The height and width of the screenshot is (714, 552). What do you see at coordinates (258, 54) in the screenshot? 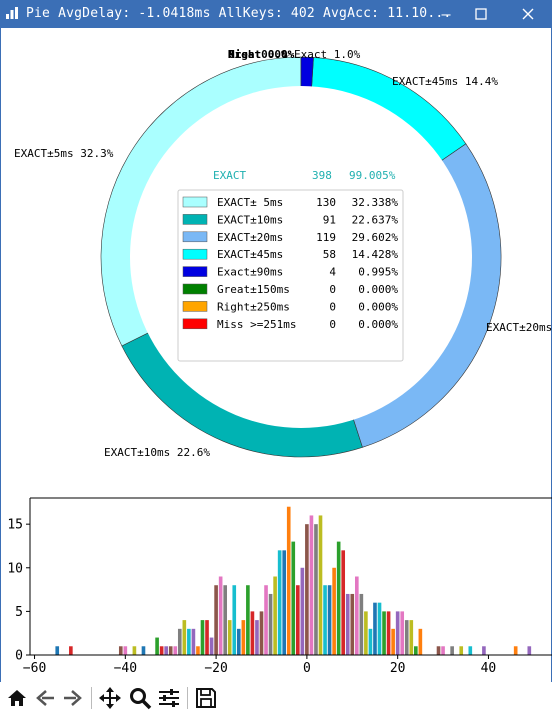
I see `pie-slice-label: Miss 0.0%` at bounding box center [258, 54].